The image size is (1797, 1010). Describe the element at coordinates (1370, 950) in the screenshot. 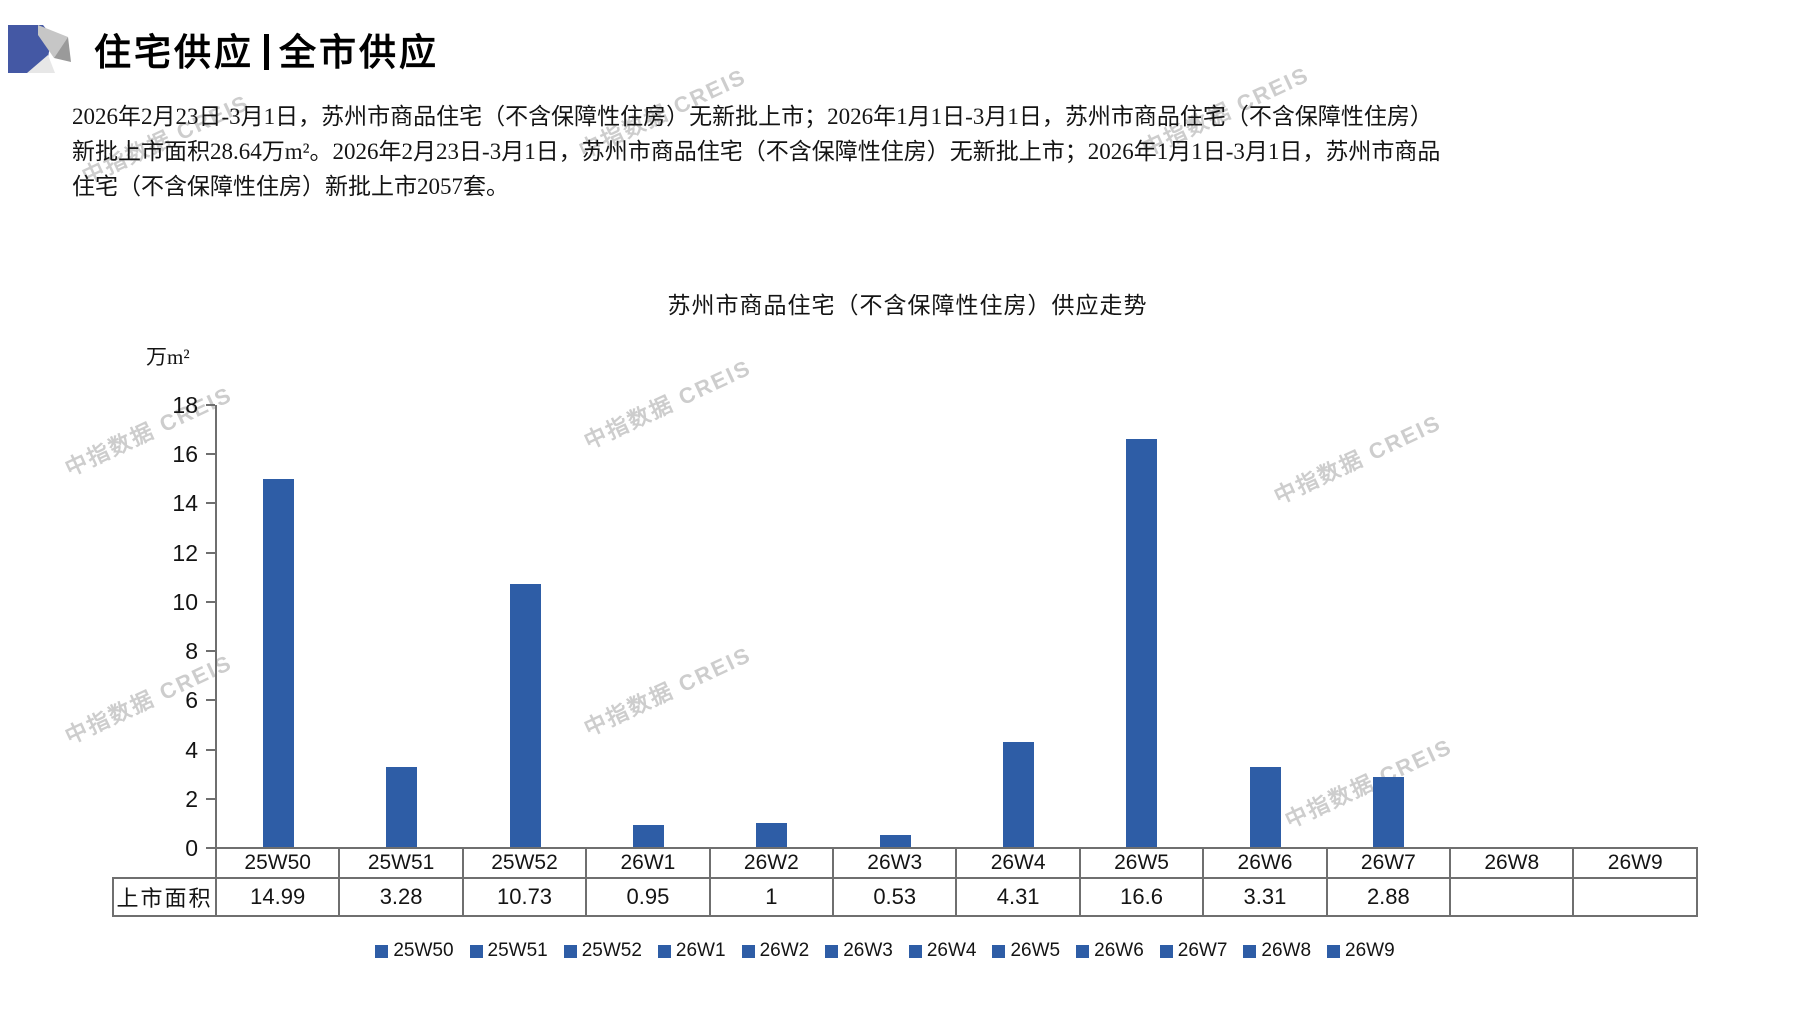

I see `legend-label: 26W9` at that location.